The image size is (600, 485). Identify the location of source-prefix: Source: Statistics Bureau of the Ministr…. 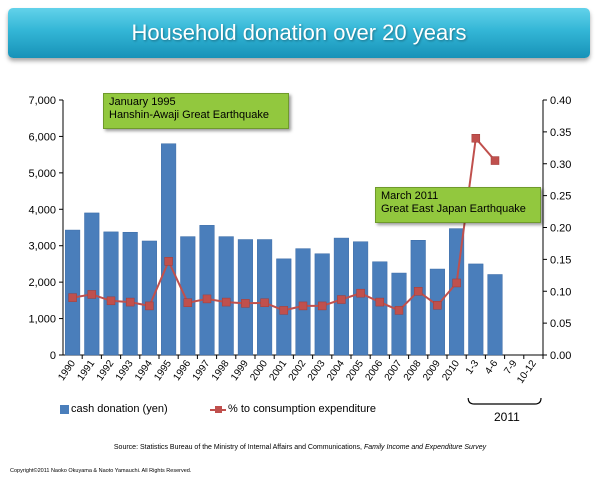
(238, 447).